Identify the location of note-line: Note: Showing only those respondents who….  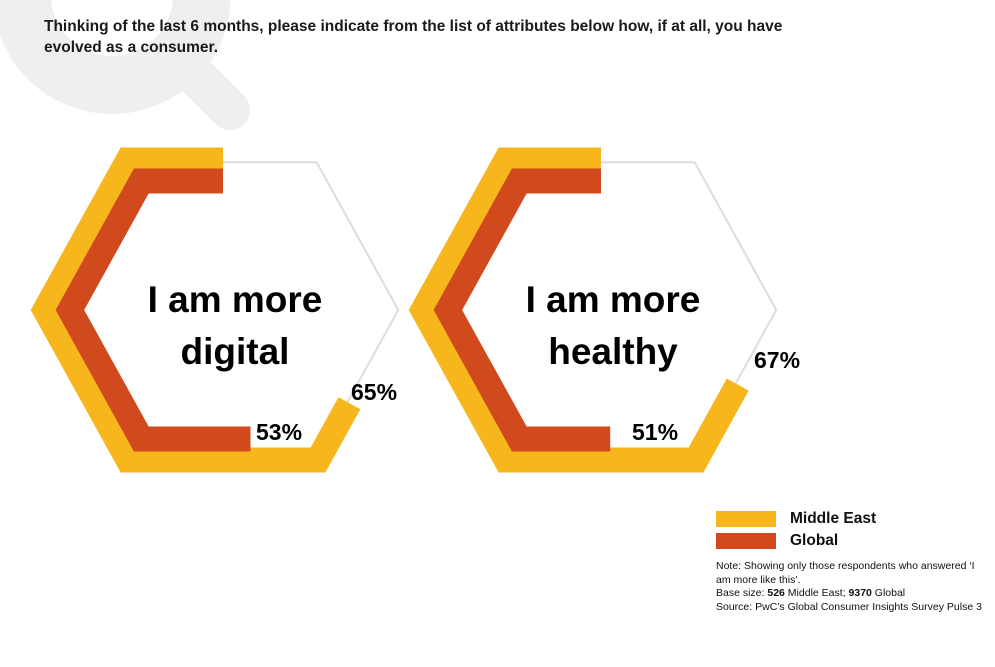
(845, 573).